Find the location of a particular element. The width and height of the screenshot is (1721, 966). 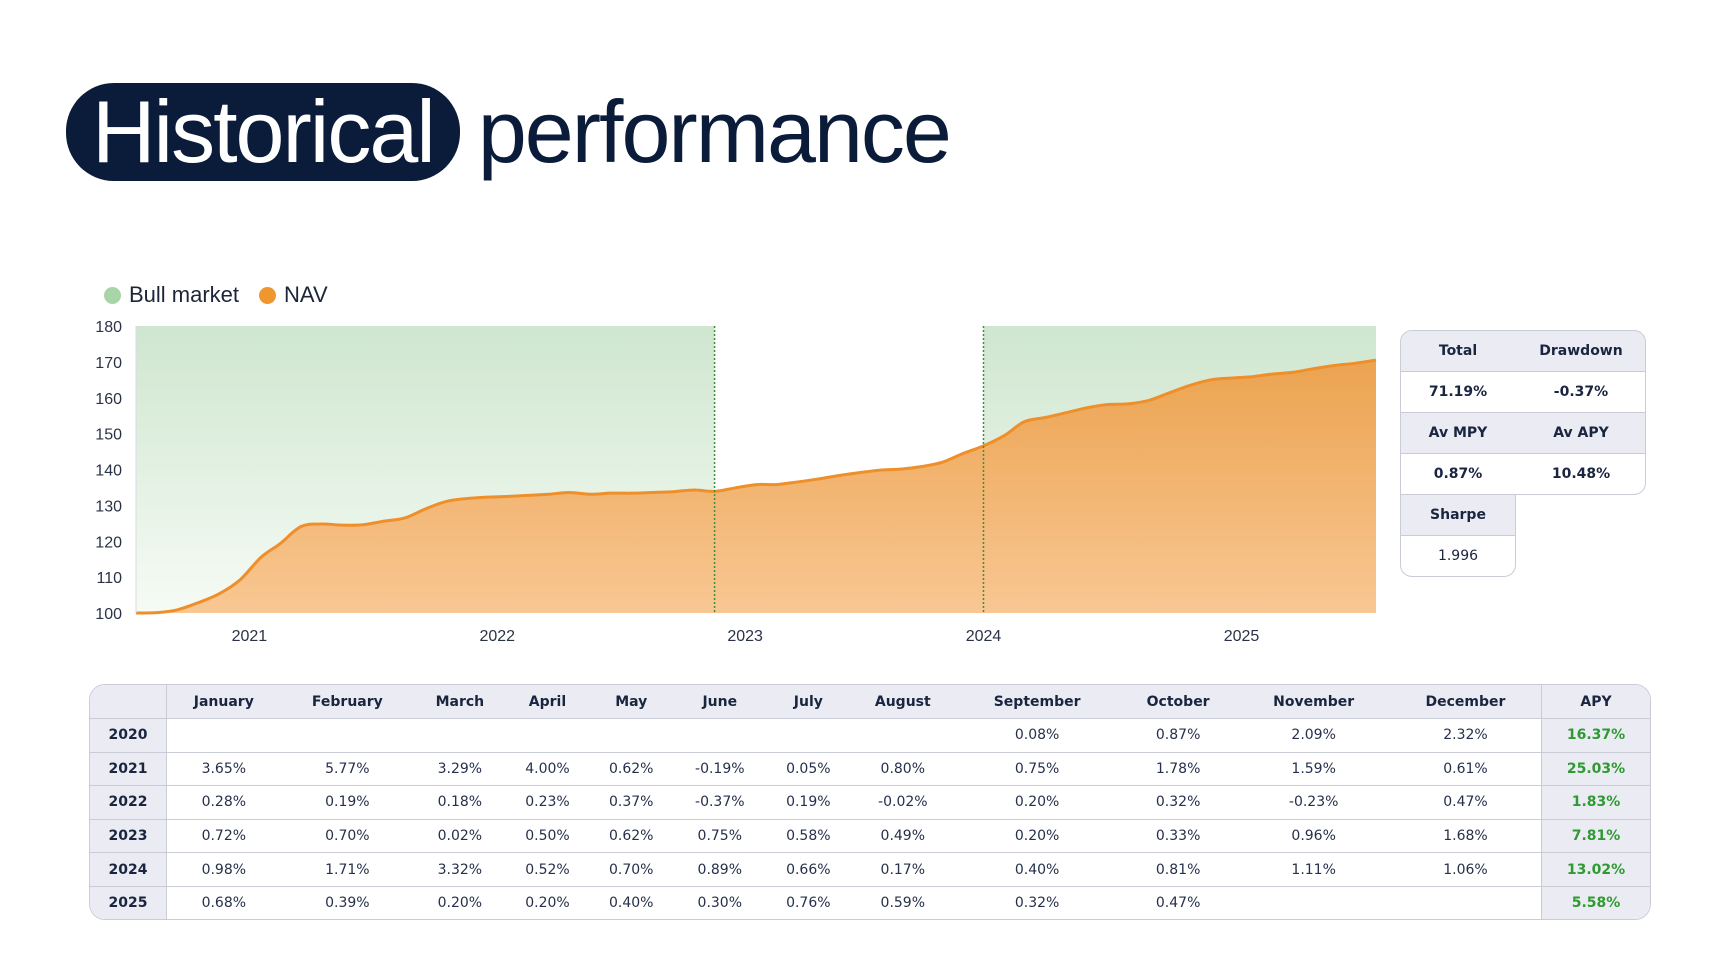

table-cell: 1.59% is located at coordinates (1313, 768).